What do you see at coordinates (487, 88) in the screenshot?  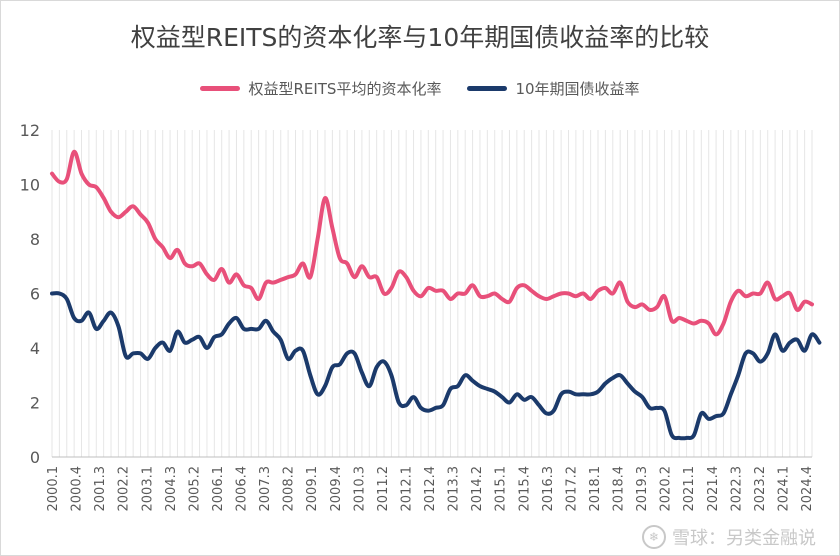 I see `legend-swatch-treasury` at bounding box center [487, 88].